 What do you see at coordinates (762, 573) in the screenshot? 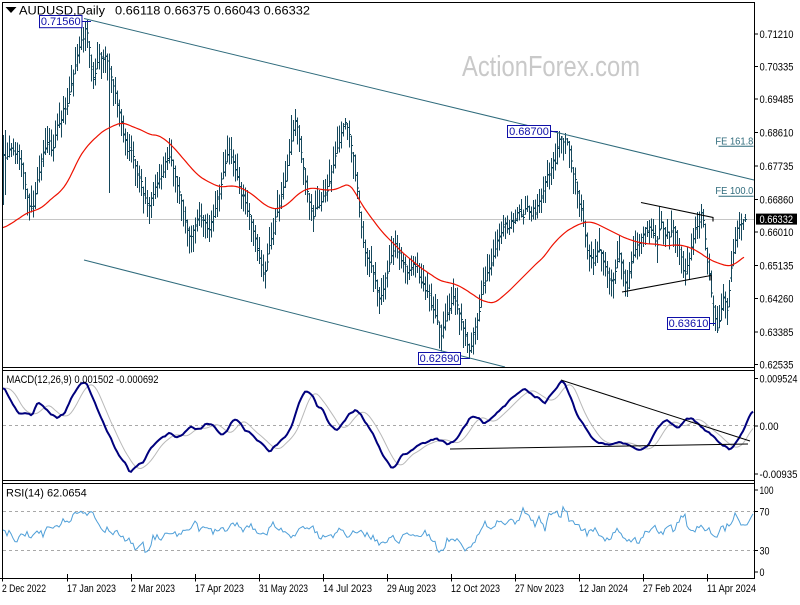
I see `svg-text: 0` at bounding box center [762, 573].